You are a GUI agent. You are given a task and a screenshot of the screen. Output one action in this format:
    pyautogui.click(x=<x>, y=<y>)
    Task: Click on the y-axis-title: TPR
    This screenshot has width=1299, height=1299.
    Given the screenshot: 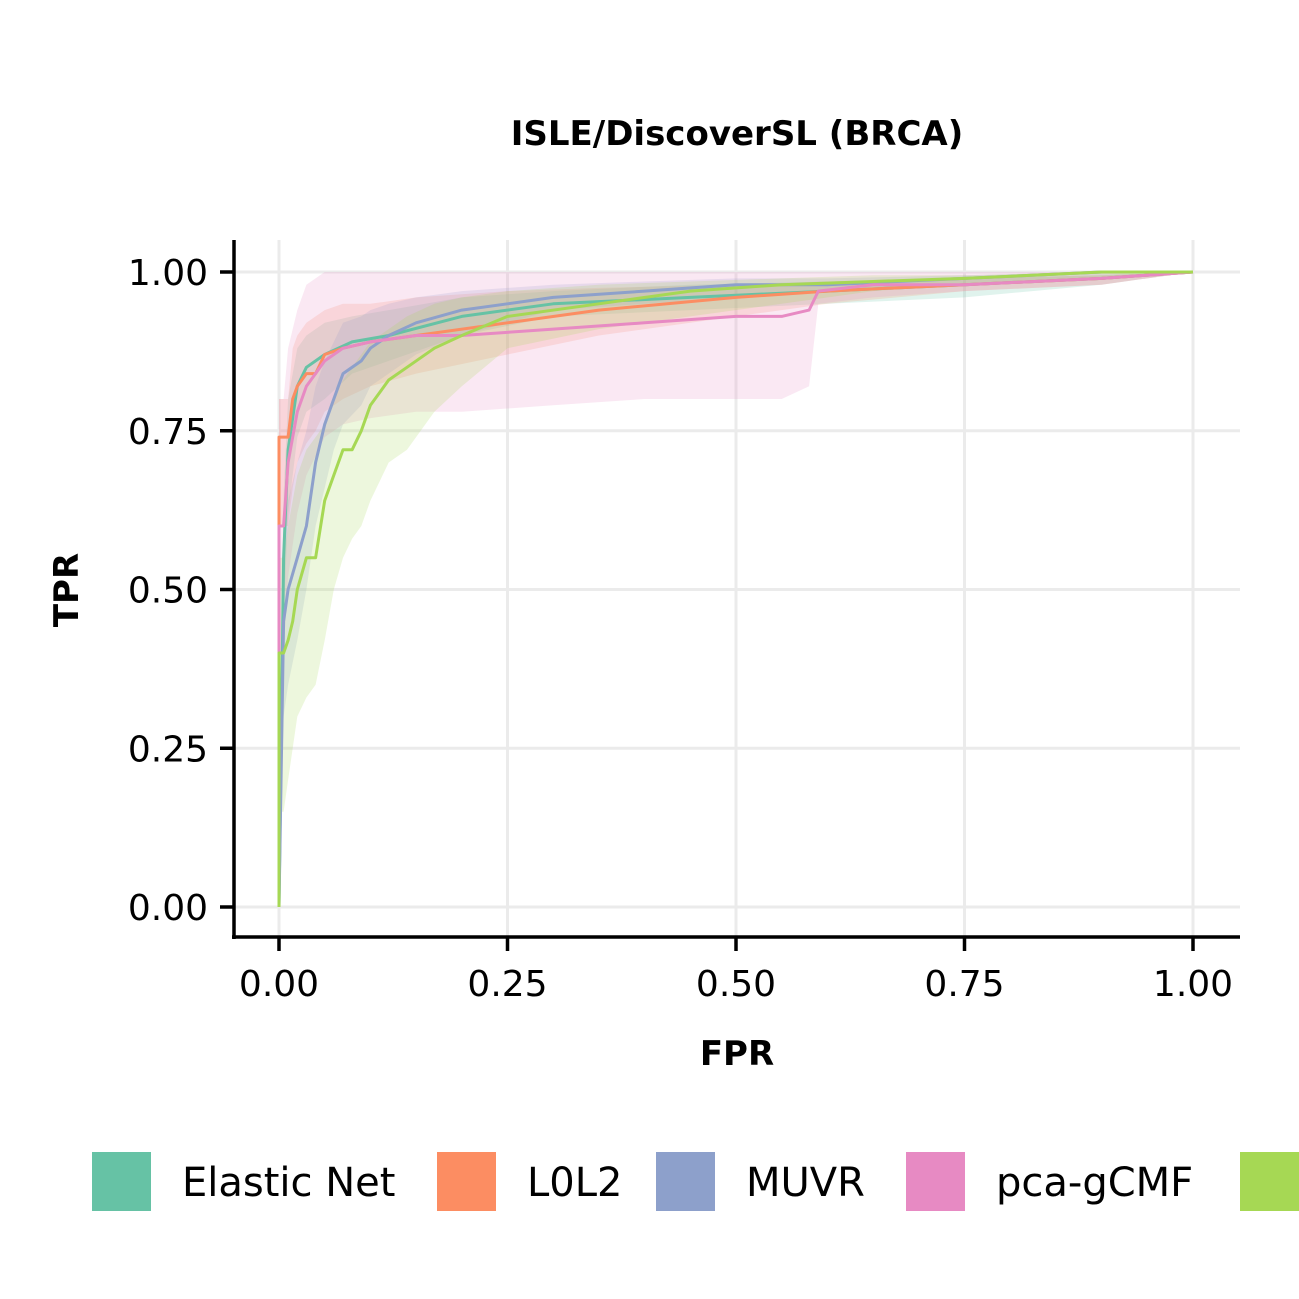 What is the action you would take?
    pyautogui.click(x=67, y=590)
    